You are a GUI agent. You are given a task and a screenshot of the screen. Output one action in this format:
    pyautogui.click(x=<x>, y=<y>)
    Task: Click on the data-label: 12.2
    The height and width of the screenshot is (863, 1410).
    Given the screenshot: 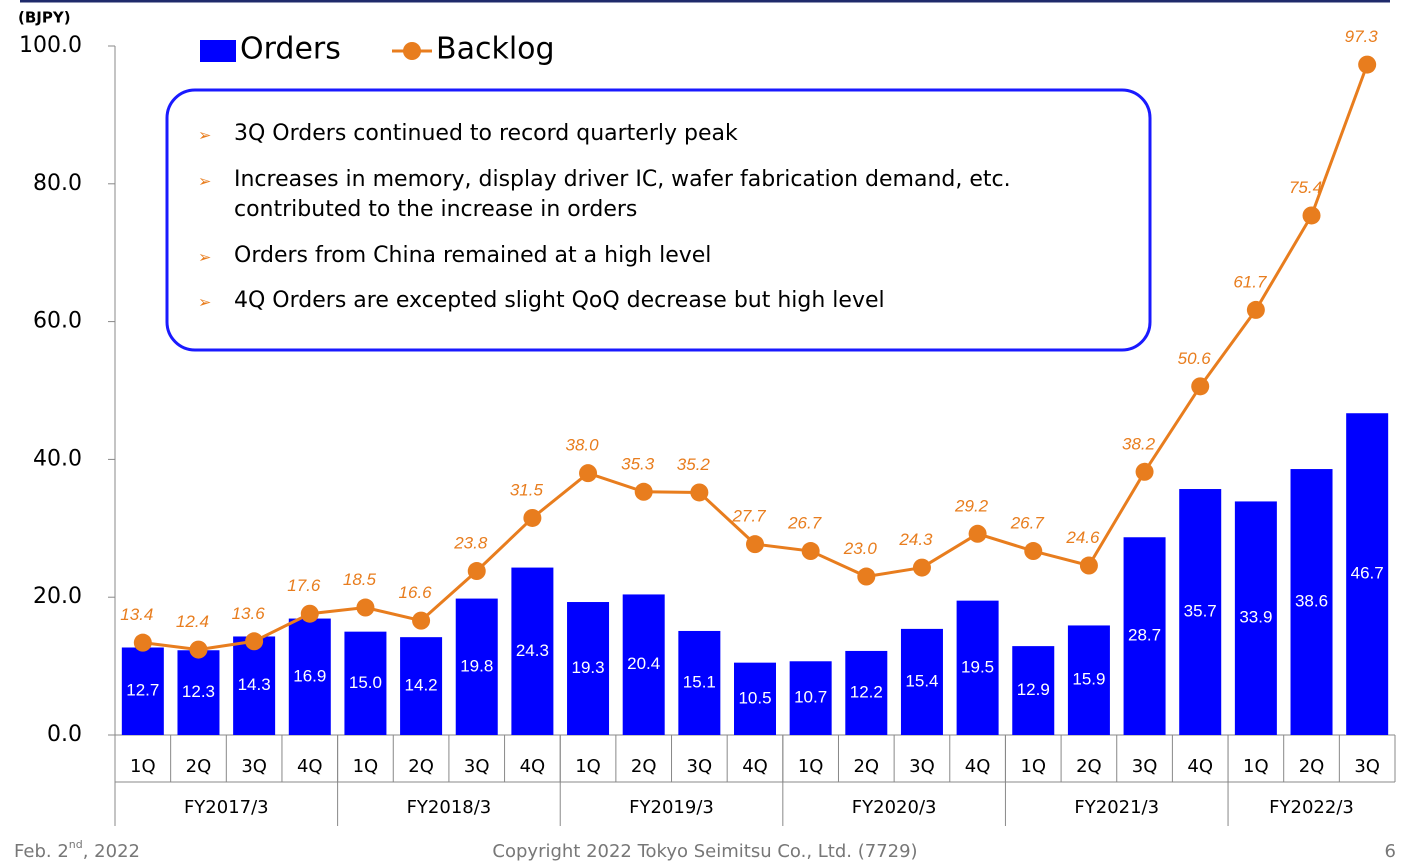 What is the action you would take?
    pyautogui.click(x=866, y=691)
    